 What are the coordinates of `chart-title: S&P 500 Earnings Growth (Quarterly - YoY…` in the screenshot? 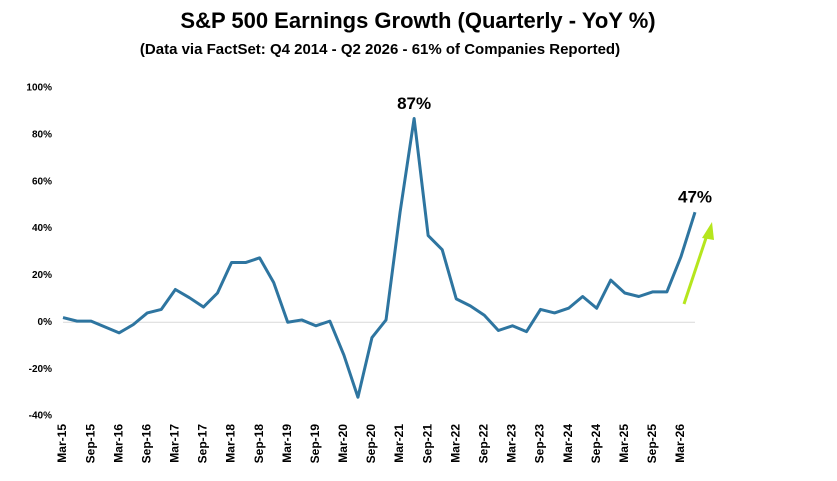 It's located at (417, 20).